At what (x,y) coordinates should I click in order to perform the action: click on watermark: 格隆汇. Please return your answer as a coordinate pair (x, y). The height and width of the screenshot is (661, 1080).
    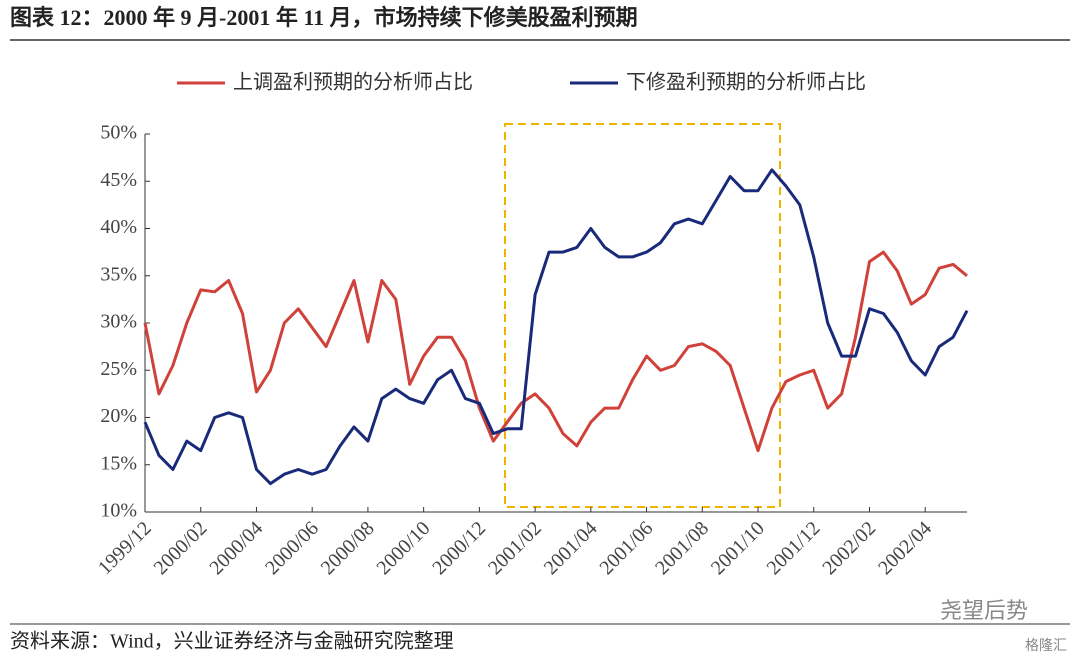
    Looking at the image, I should click on (1046, 646).